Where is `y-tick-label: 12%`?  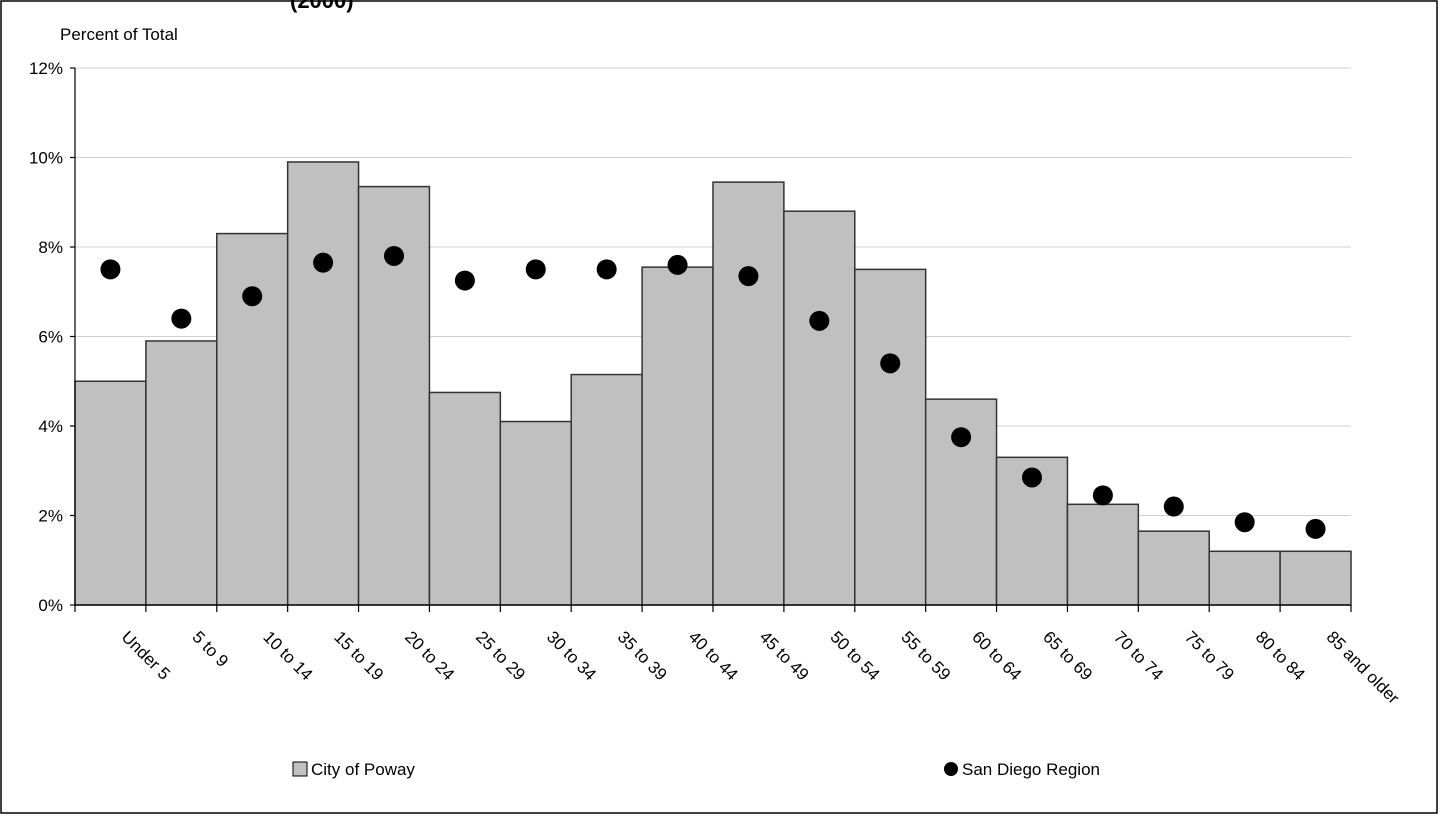 y-tick-label: 12% is located at coordinates (46, 68).